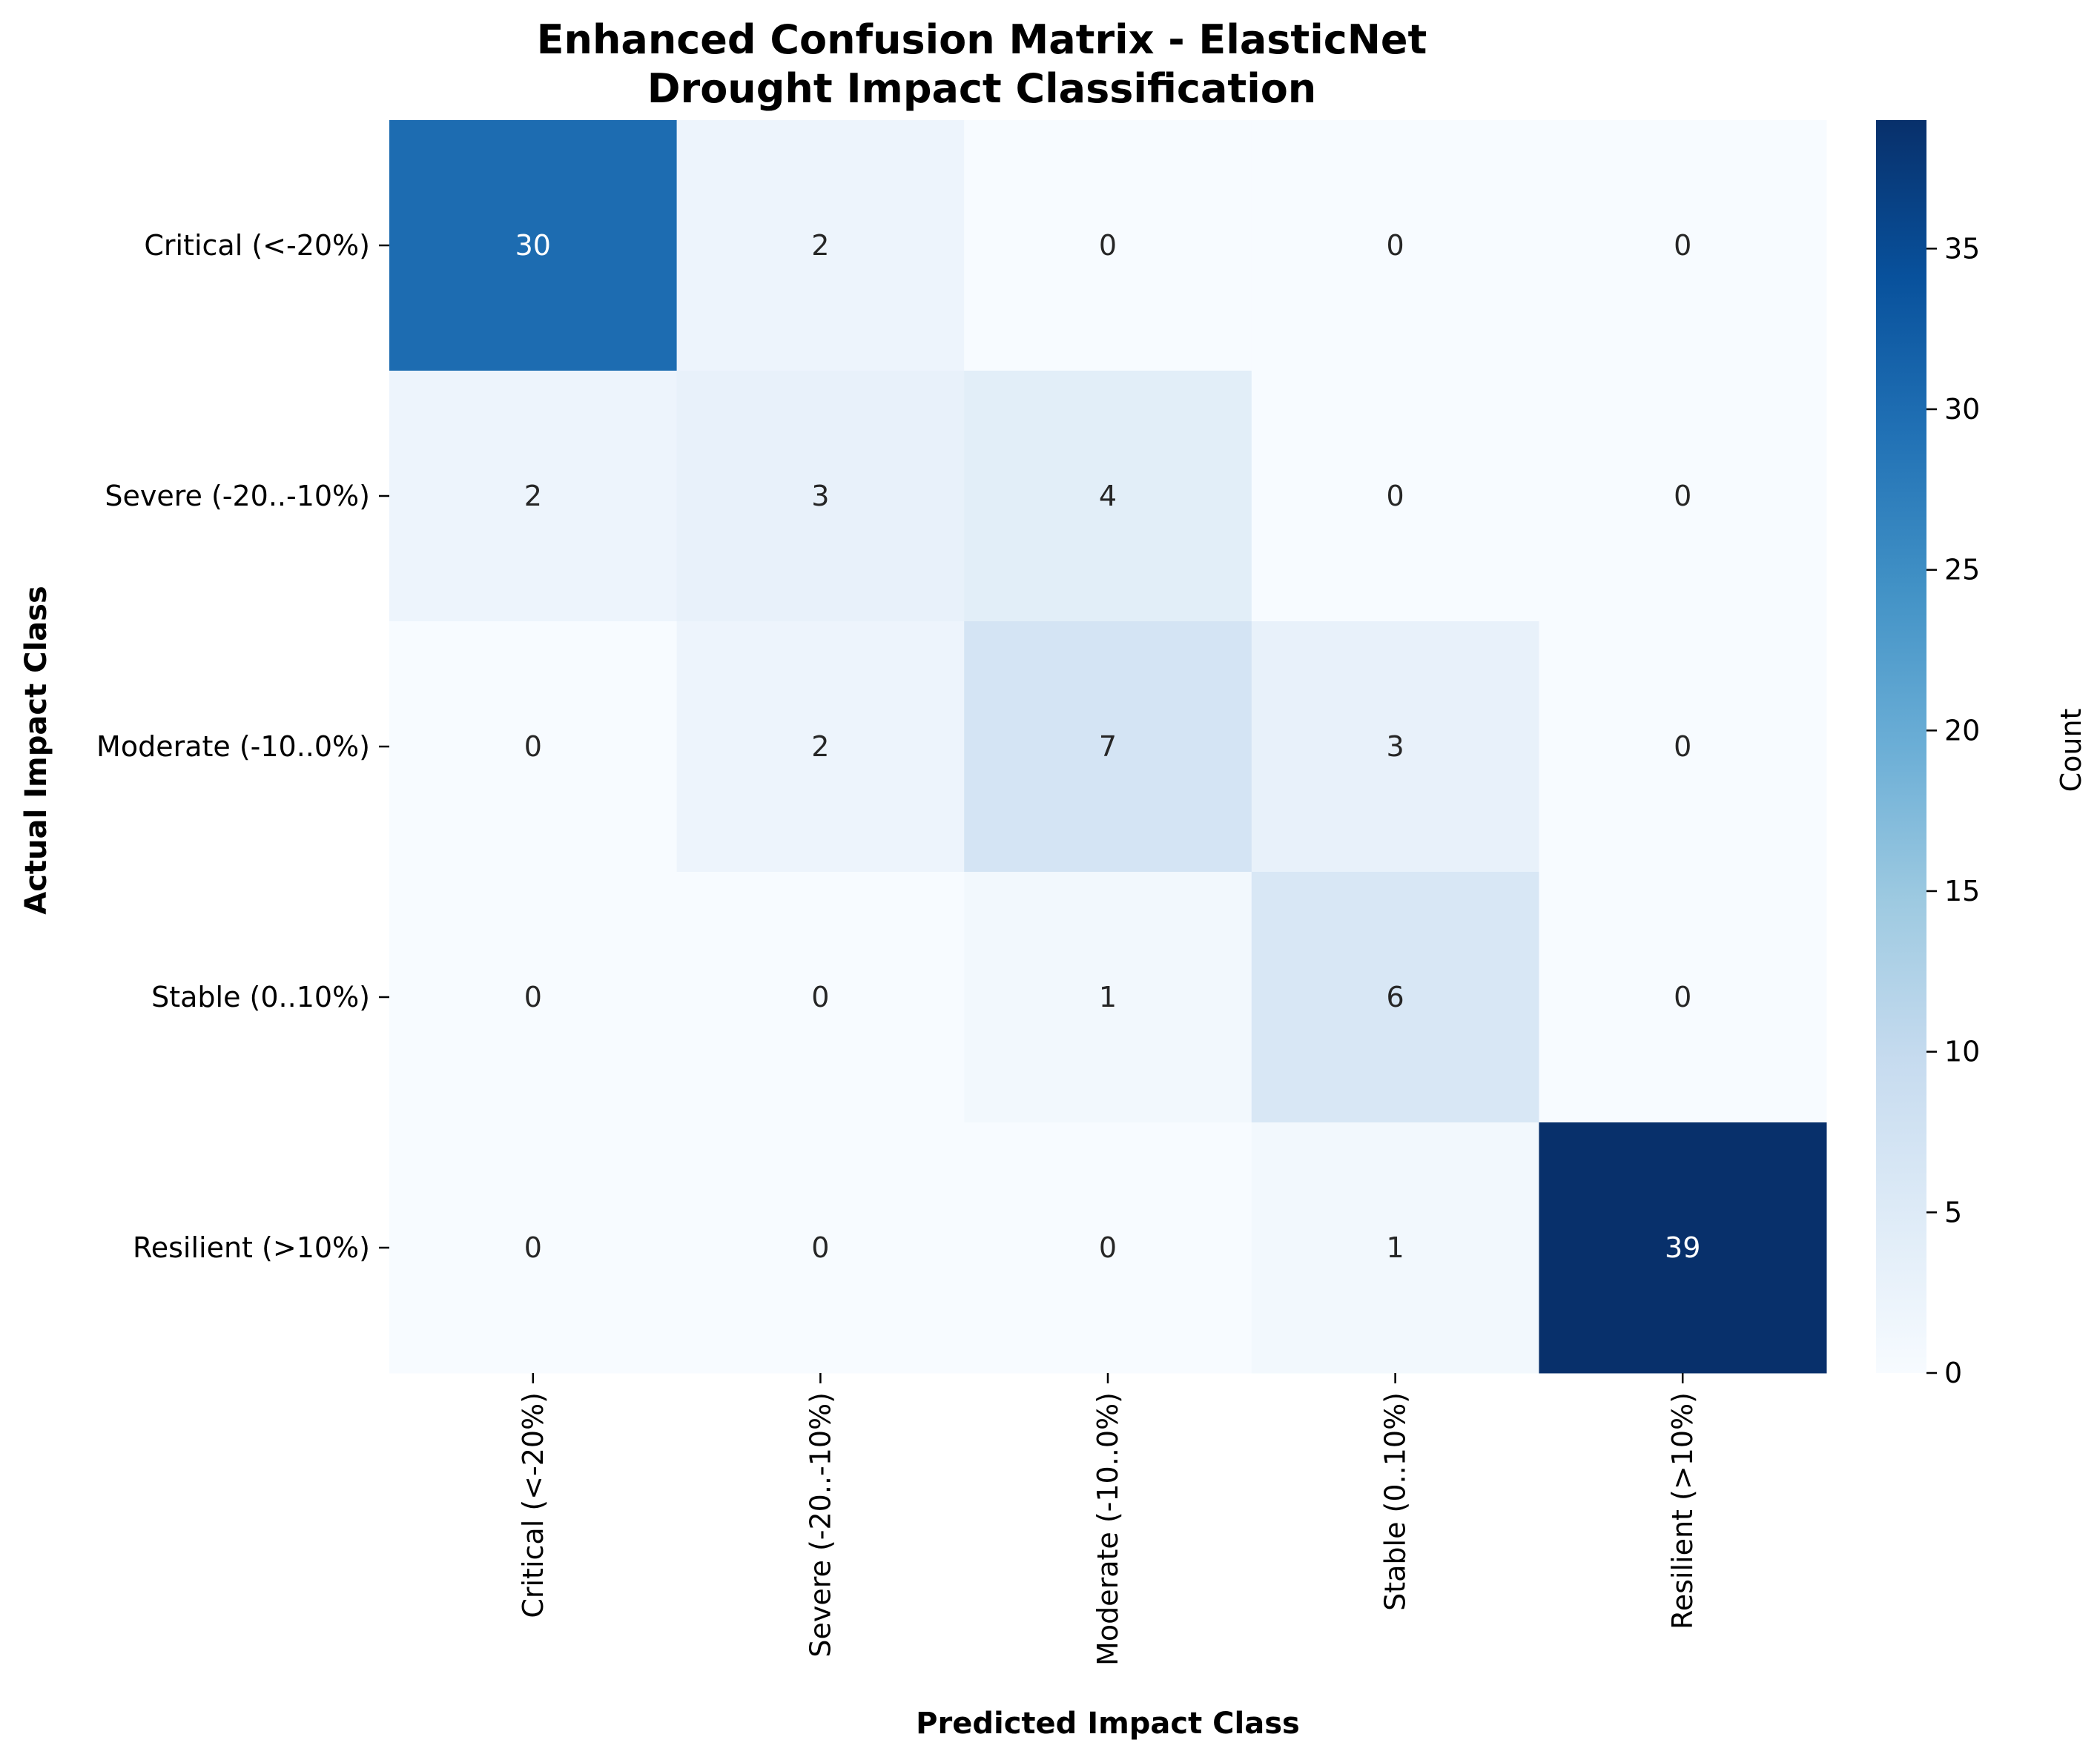 This screenshot has height=1757, width=2100. I want to click on colorbar-label: Count, so click(2071, 751).